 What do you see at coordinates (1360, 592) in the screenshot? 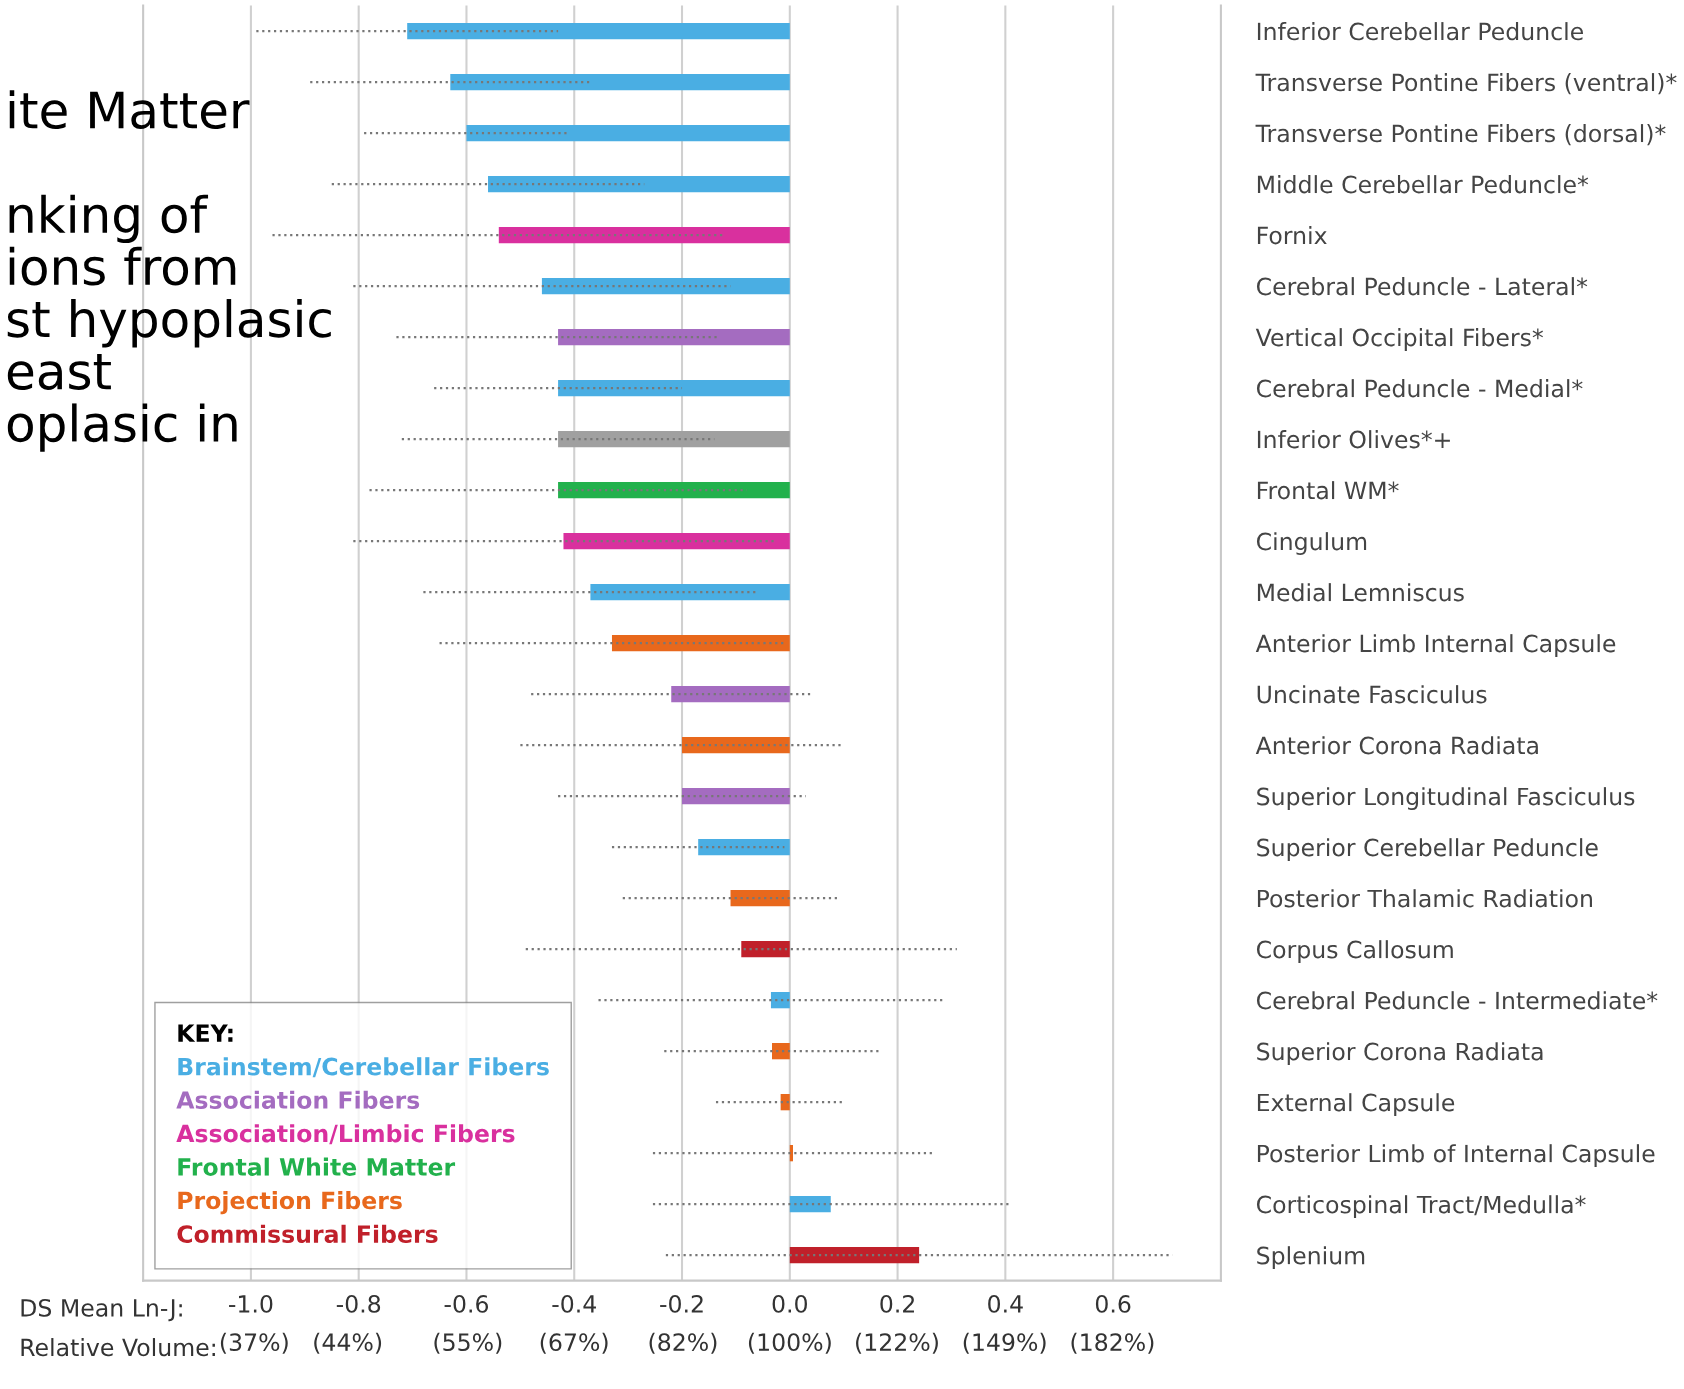
I see `y-tick-label: Medial Lemniscus` at bounding box center [1360, 592].